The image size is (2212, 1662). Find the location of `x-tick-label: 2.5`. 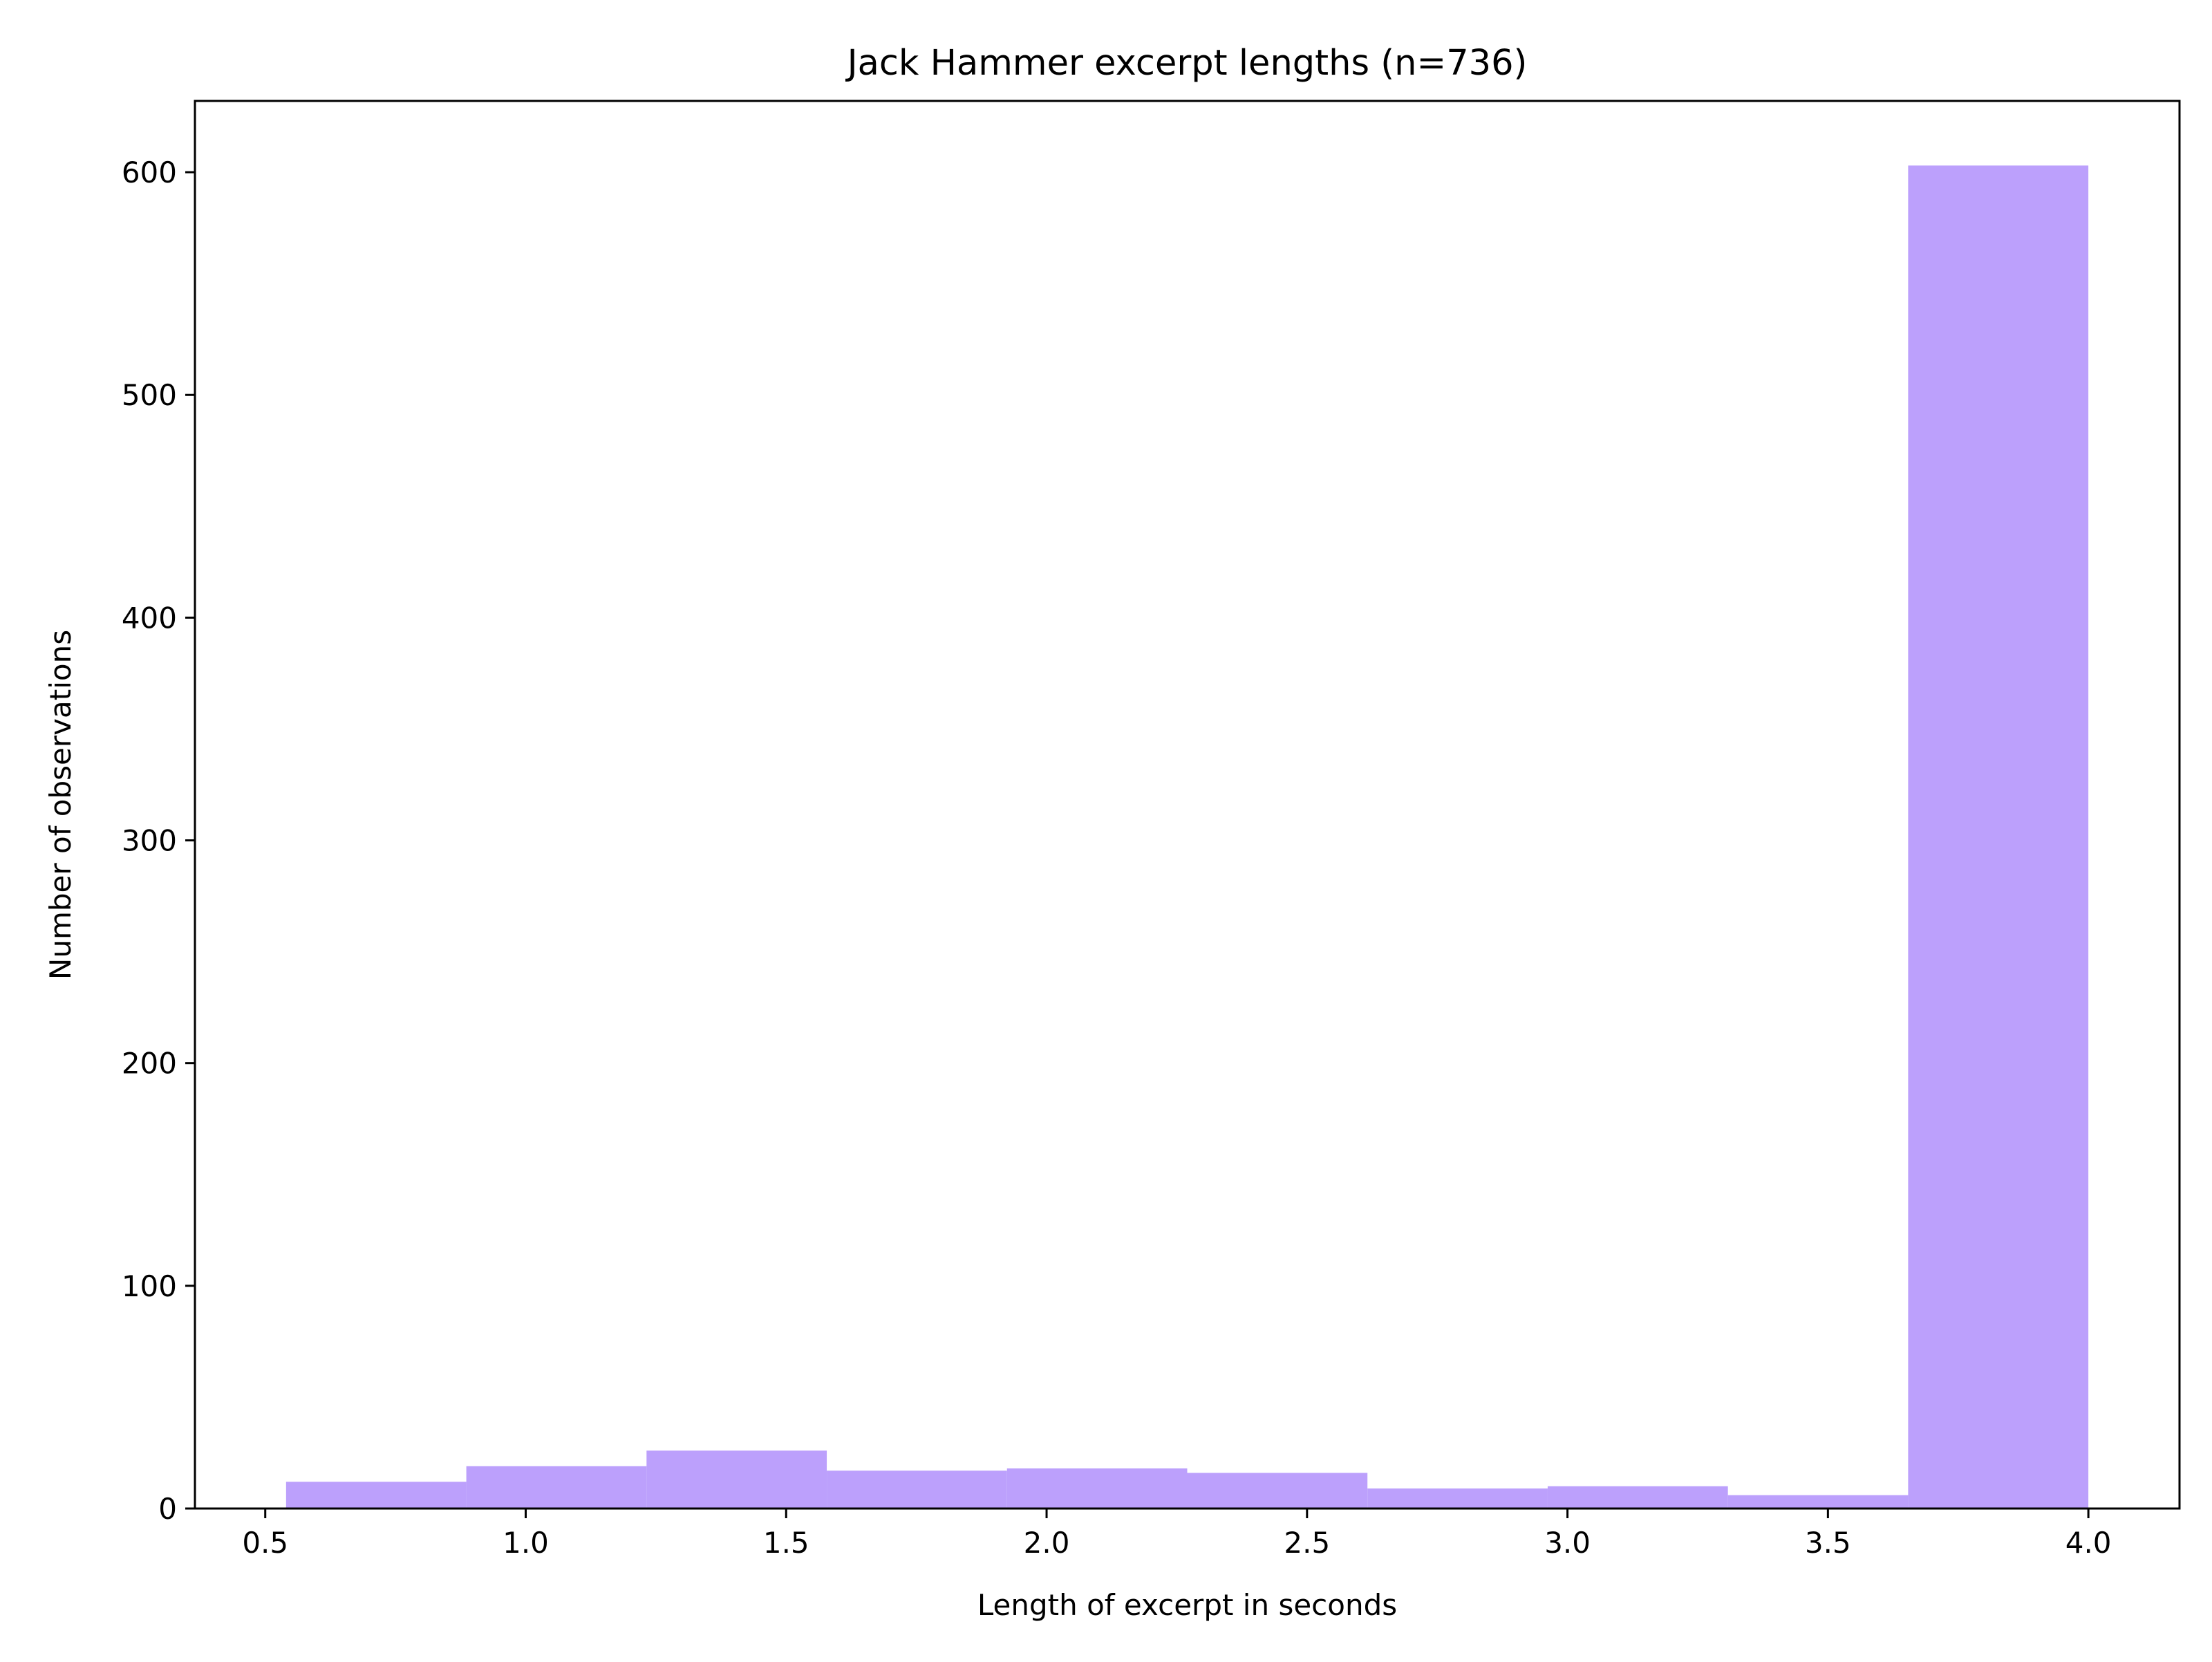

x-tick-label: 2.5 is located at coordinates (1307, 1543).